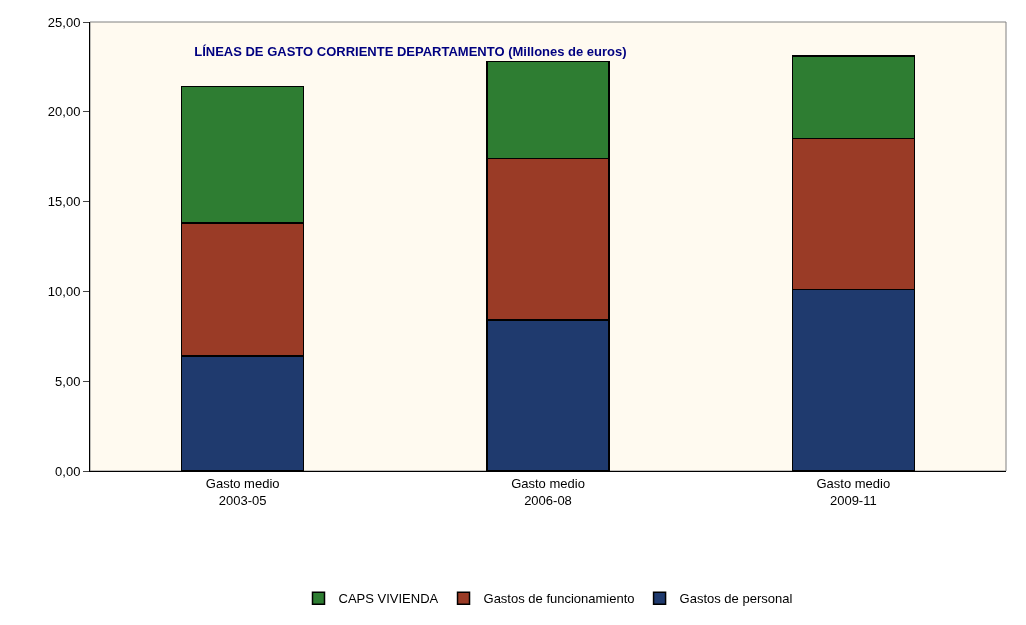  Describe the element at coordinates (410, 51) in the screenshot. I see `text: LÍNEAS DE GASTO CORRIENTE DEPARTAMENTO (Millones de euros)` at that location.